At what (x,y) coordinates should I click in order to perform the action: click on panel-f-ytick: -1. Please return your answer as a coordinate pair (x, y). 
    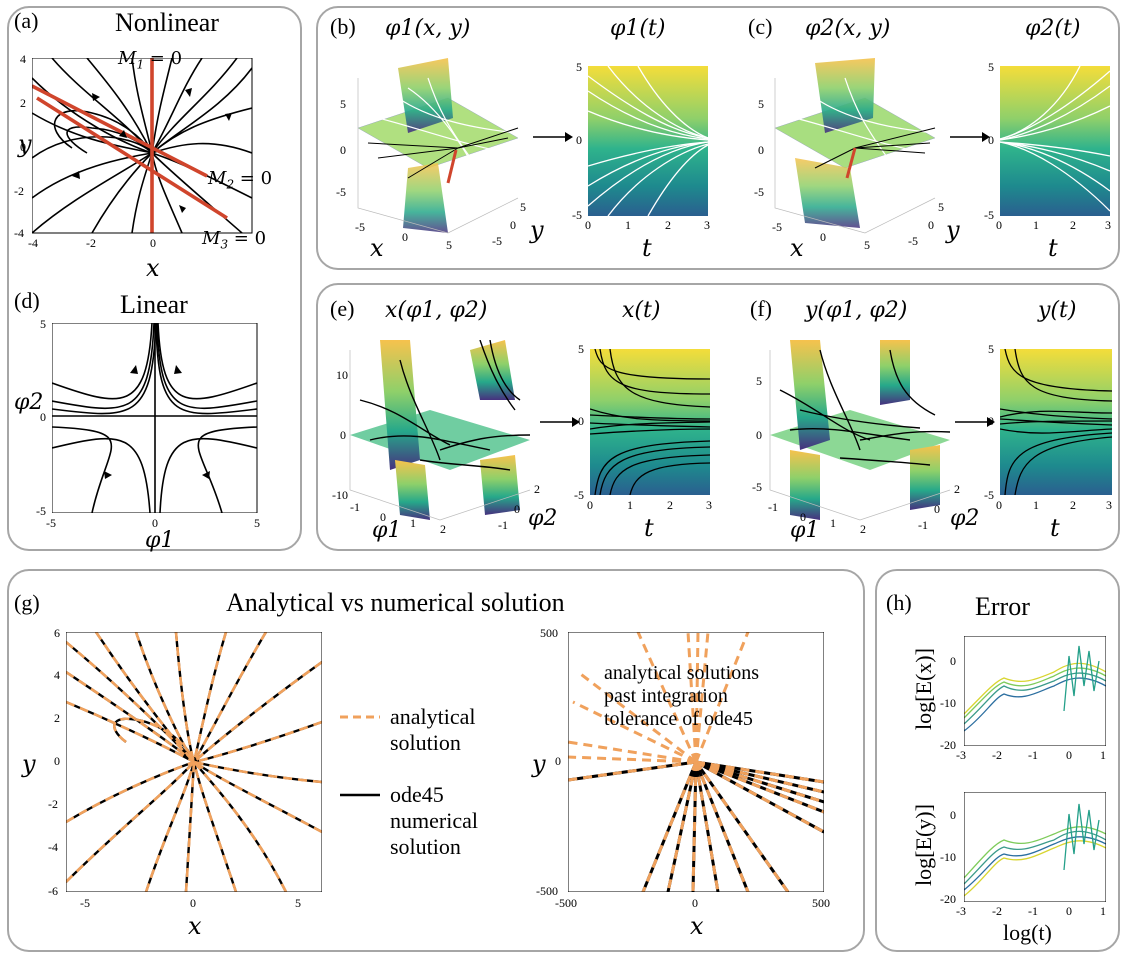
    Looking at the image, I should click on (923, 525).